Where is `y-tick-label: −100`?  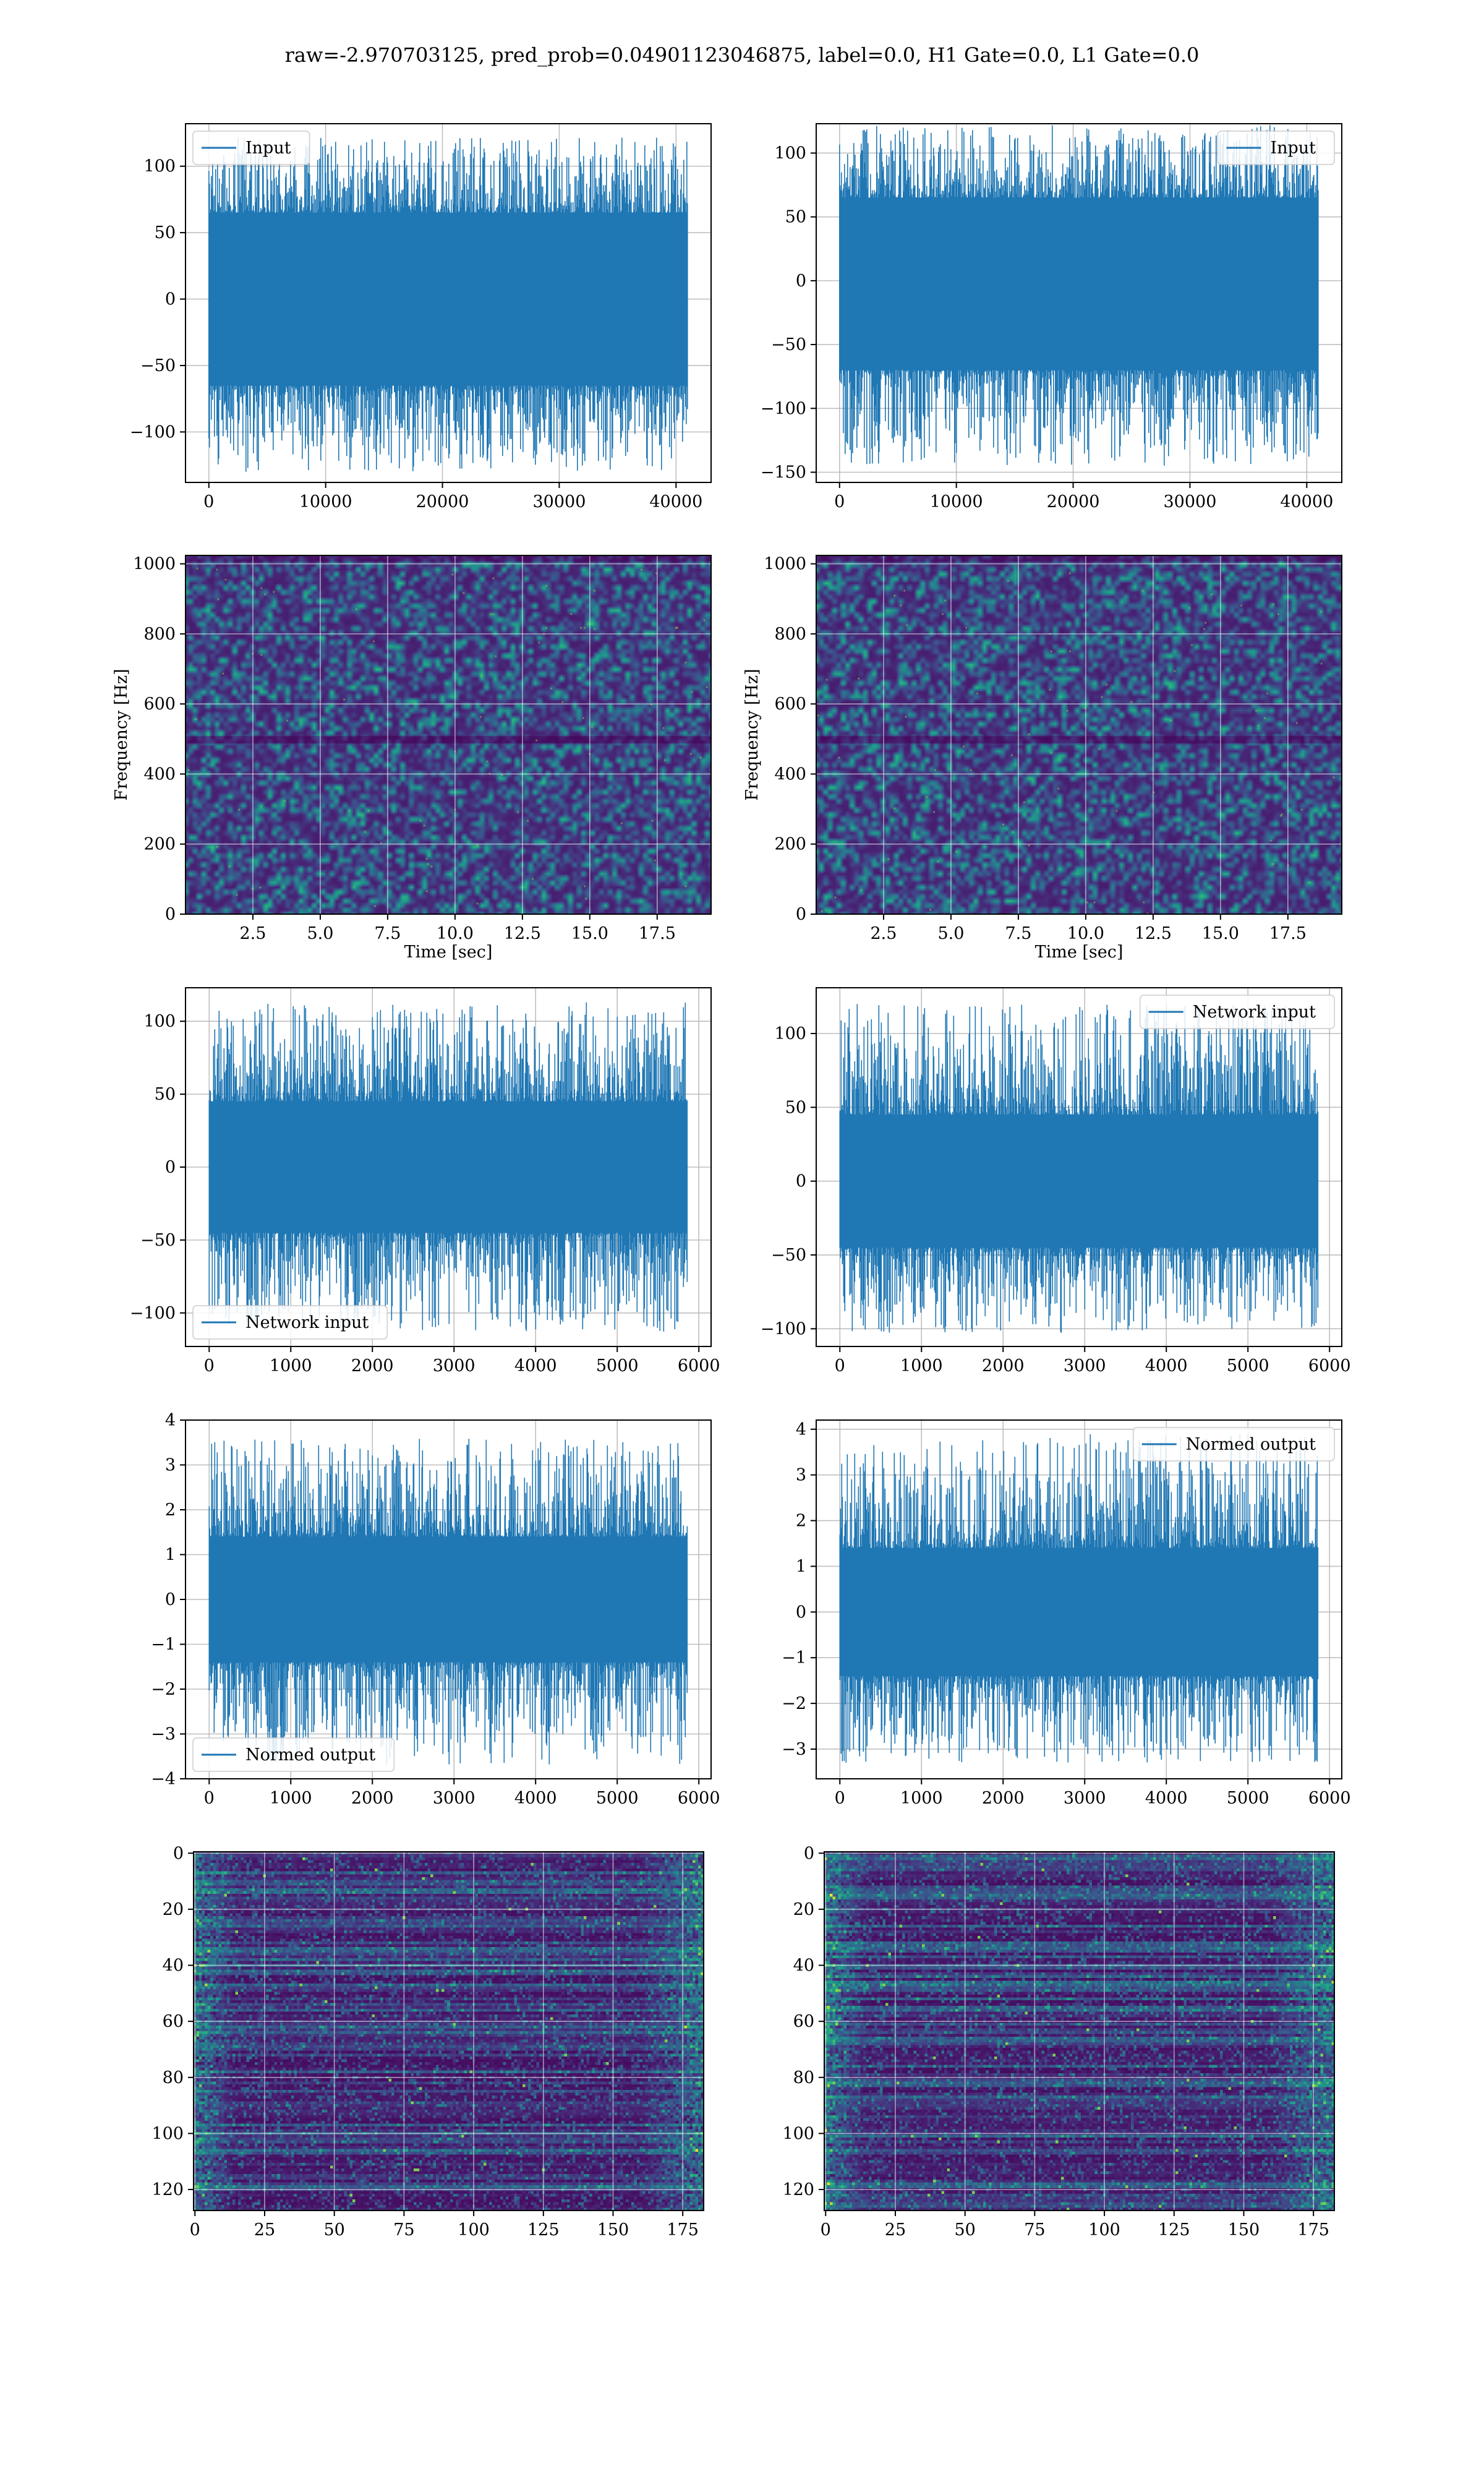
y-tick-label: −100 is located at coordinates (783, 1328).